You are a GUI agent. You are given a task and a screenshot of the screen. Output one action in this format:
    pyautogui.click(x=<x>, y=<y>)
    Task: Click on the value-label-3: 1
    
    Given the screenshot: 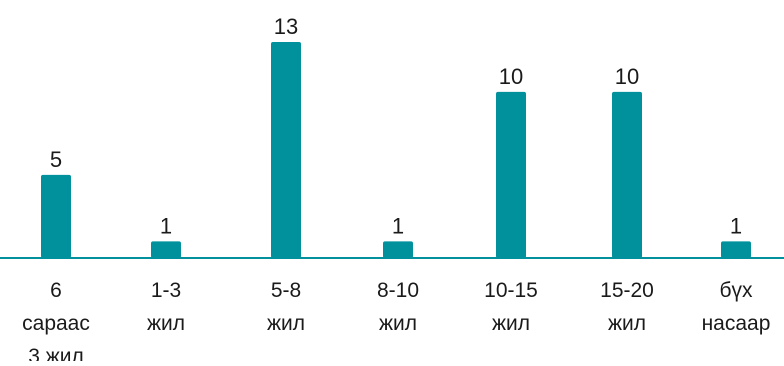 What is the action you would take?
    pyautogui.click(x=398, y=225)
    